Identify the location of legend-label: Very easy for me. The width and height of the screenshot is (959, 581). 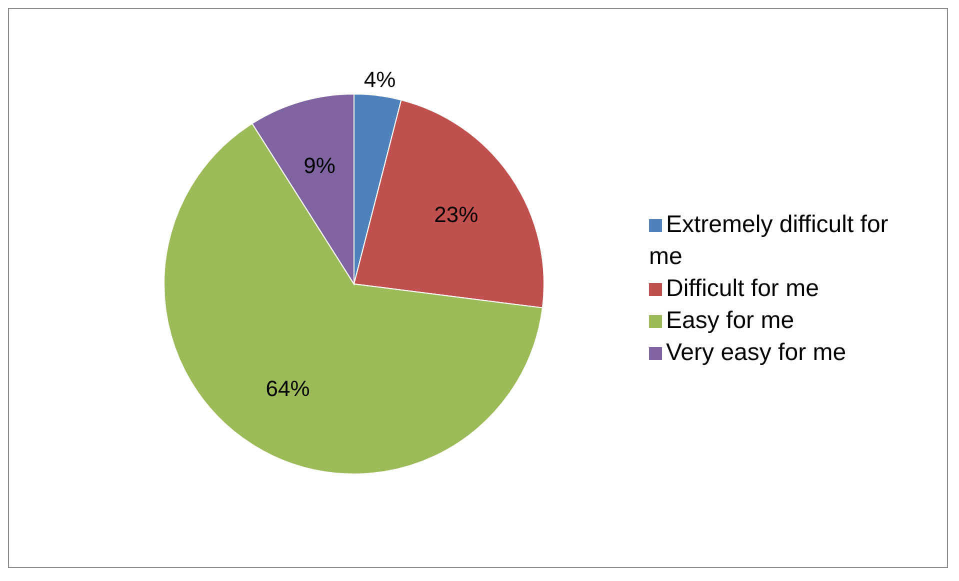
(756, 352).